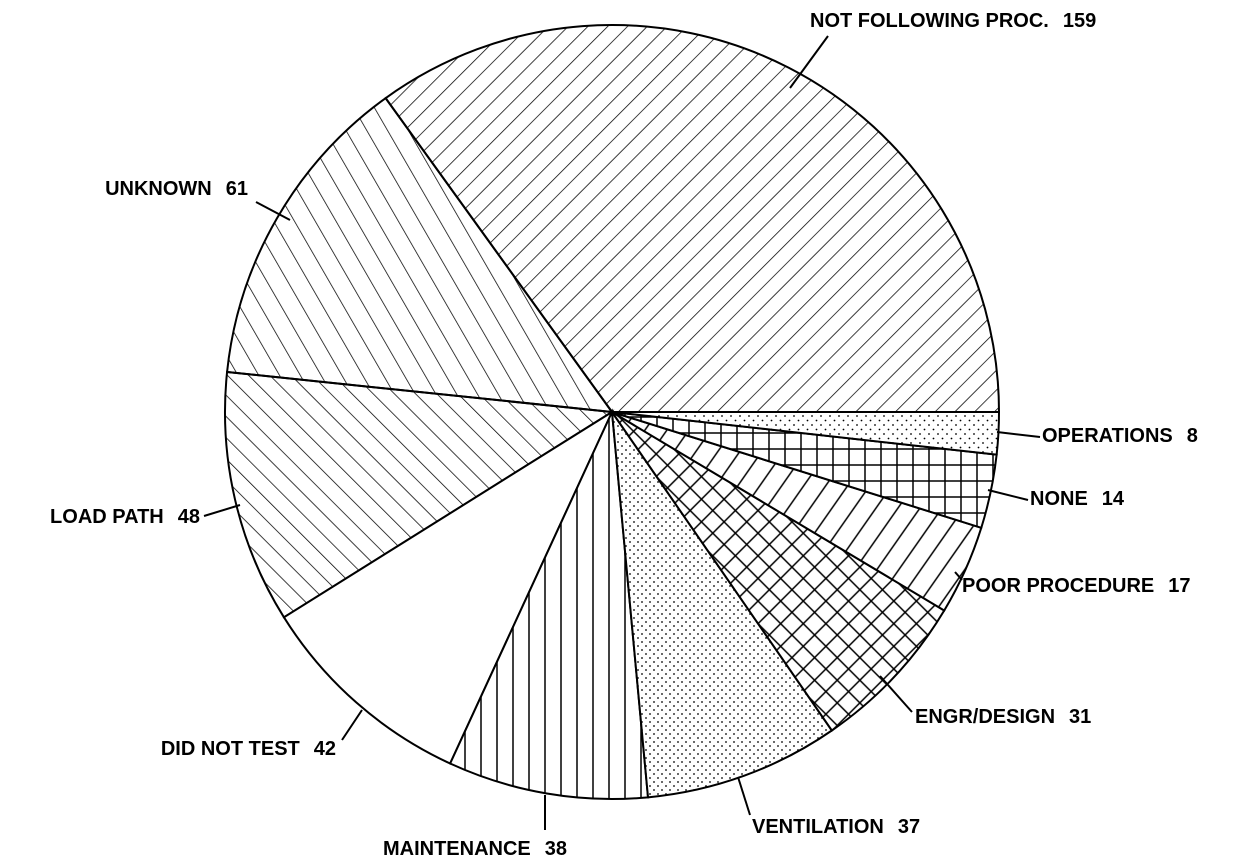  I want to click on slice-label-value: 48, so click(189, 517).